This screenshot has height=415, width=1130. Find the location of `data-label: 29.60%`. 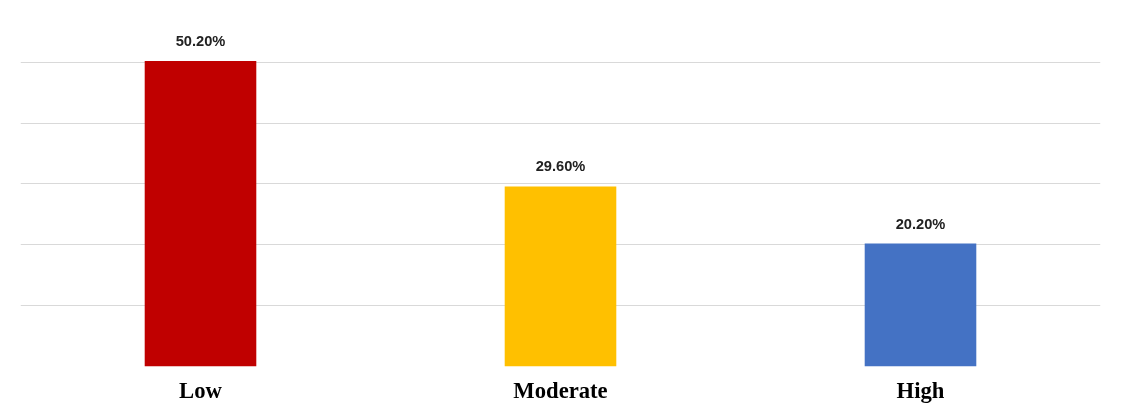

data-label: 29.60% is located at coordinates (560, 166).